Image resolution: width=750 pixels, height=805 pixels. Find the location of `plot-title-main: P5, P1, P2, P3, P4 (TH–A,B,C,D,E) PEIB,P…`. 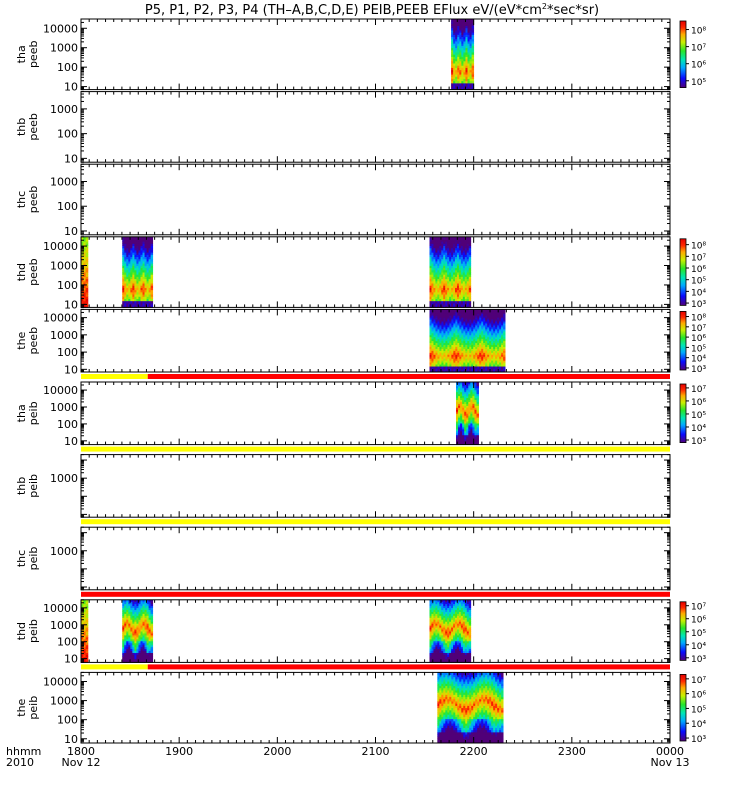

plot-title-main: P5, P1, P2, P3, P4 (TH–A,B,C,D,E) PEIB,P… is located at coordinates (343, 10).